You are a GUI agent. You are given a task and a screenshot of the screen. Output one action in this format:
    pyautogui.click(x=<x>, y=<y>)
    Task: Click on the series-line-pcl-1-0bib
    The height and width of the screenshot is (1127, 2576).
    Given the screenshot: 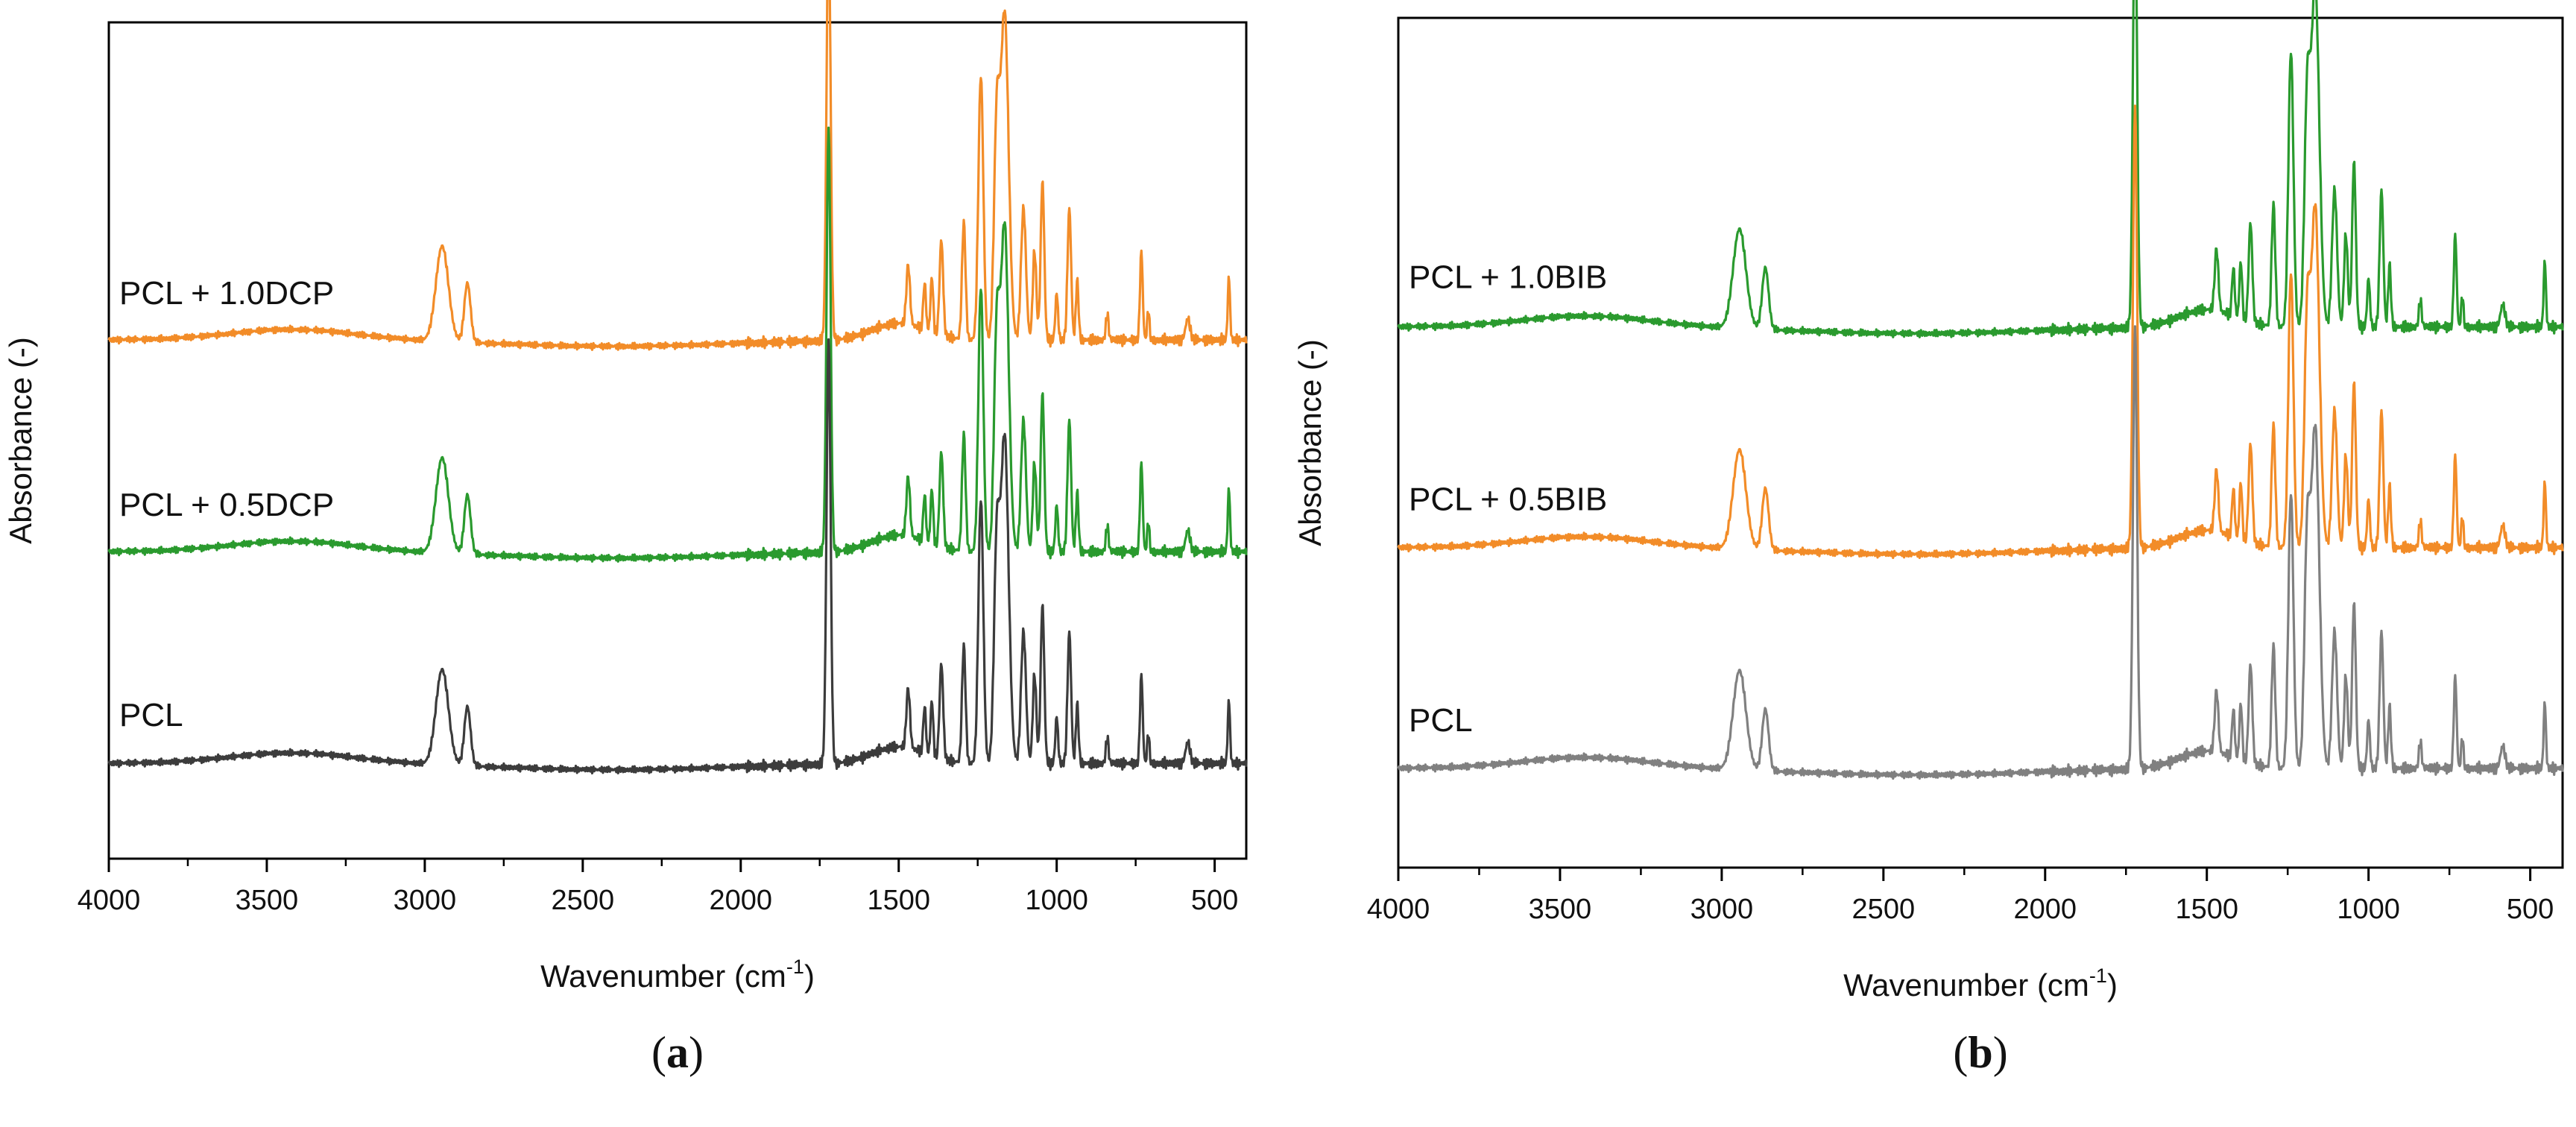 What is the action you would take?
    pyautogui.click(x=1981, y=169)
    